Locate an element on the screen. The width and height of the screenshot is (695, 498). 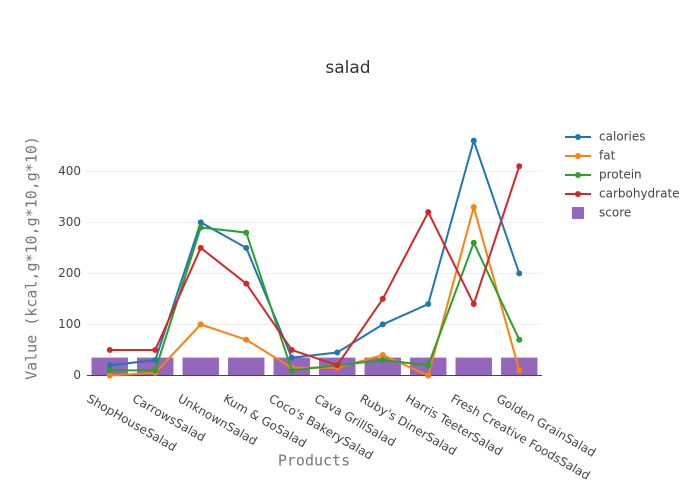
y-tick-label: 400 is located at coordinates (69, 171).